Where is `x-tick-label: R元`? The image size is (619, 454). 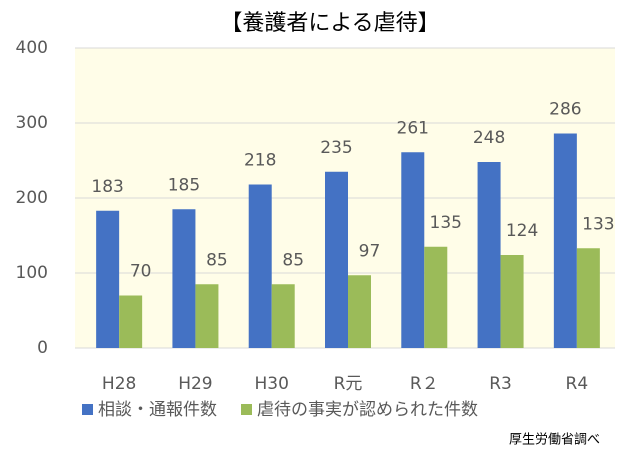 x-tick-label: R元 is located at coordinates (348, 384).